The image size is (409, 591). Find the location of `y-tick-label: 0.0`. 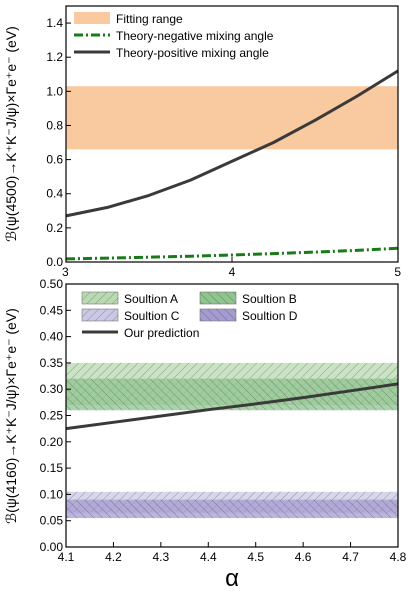

y-tick-label: 0.0 is located at coordinates (54, 262).